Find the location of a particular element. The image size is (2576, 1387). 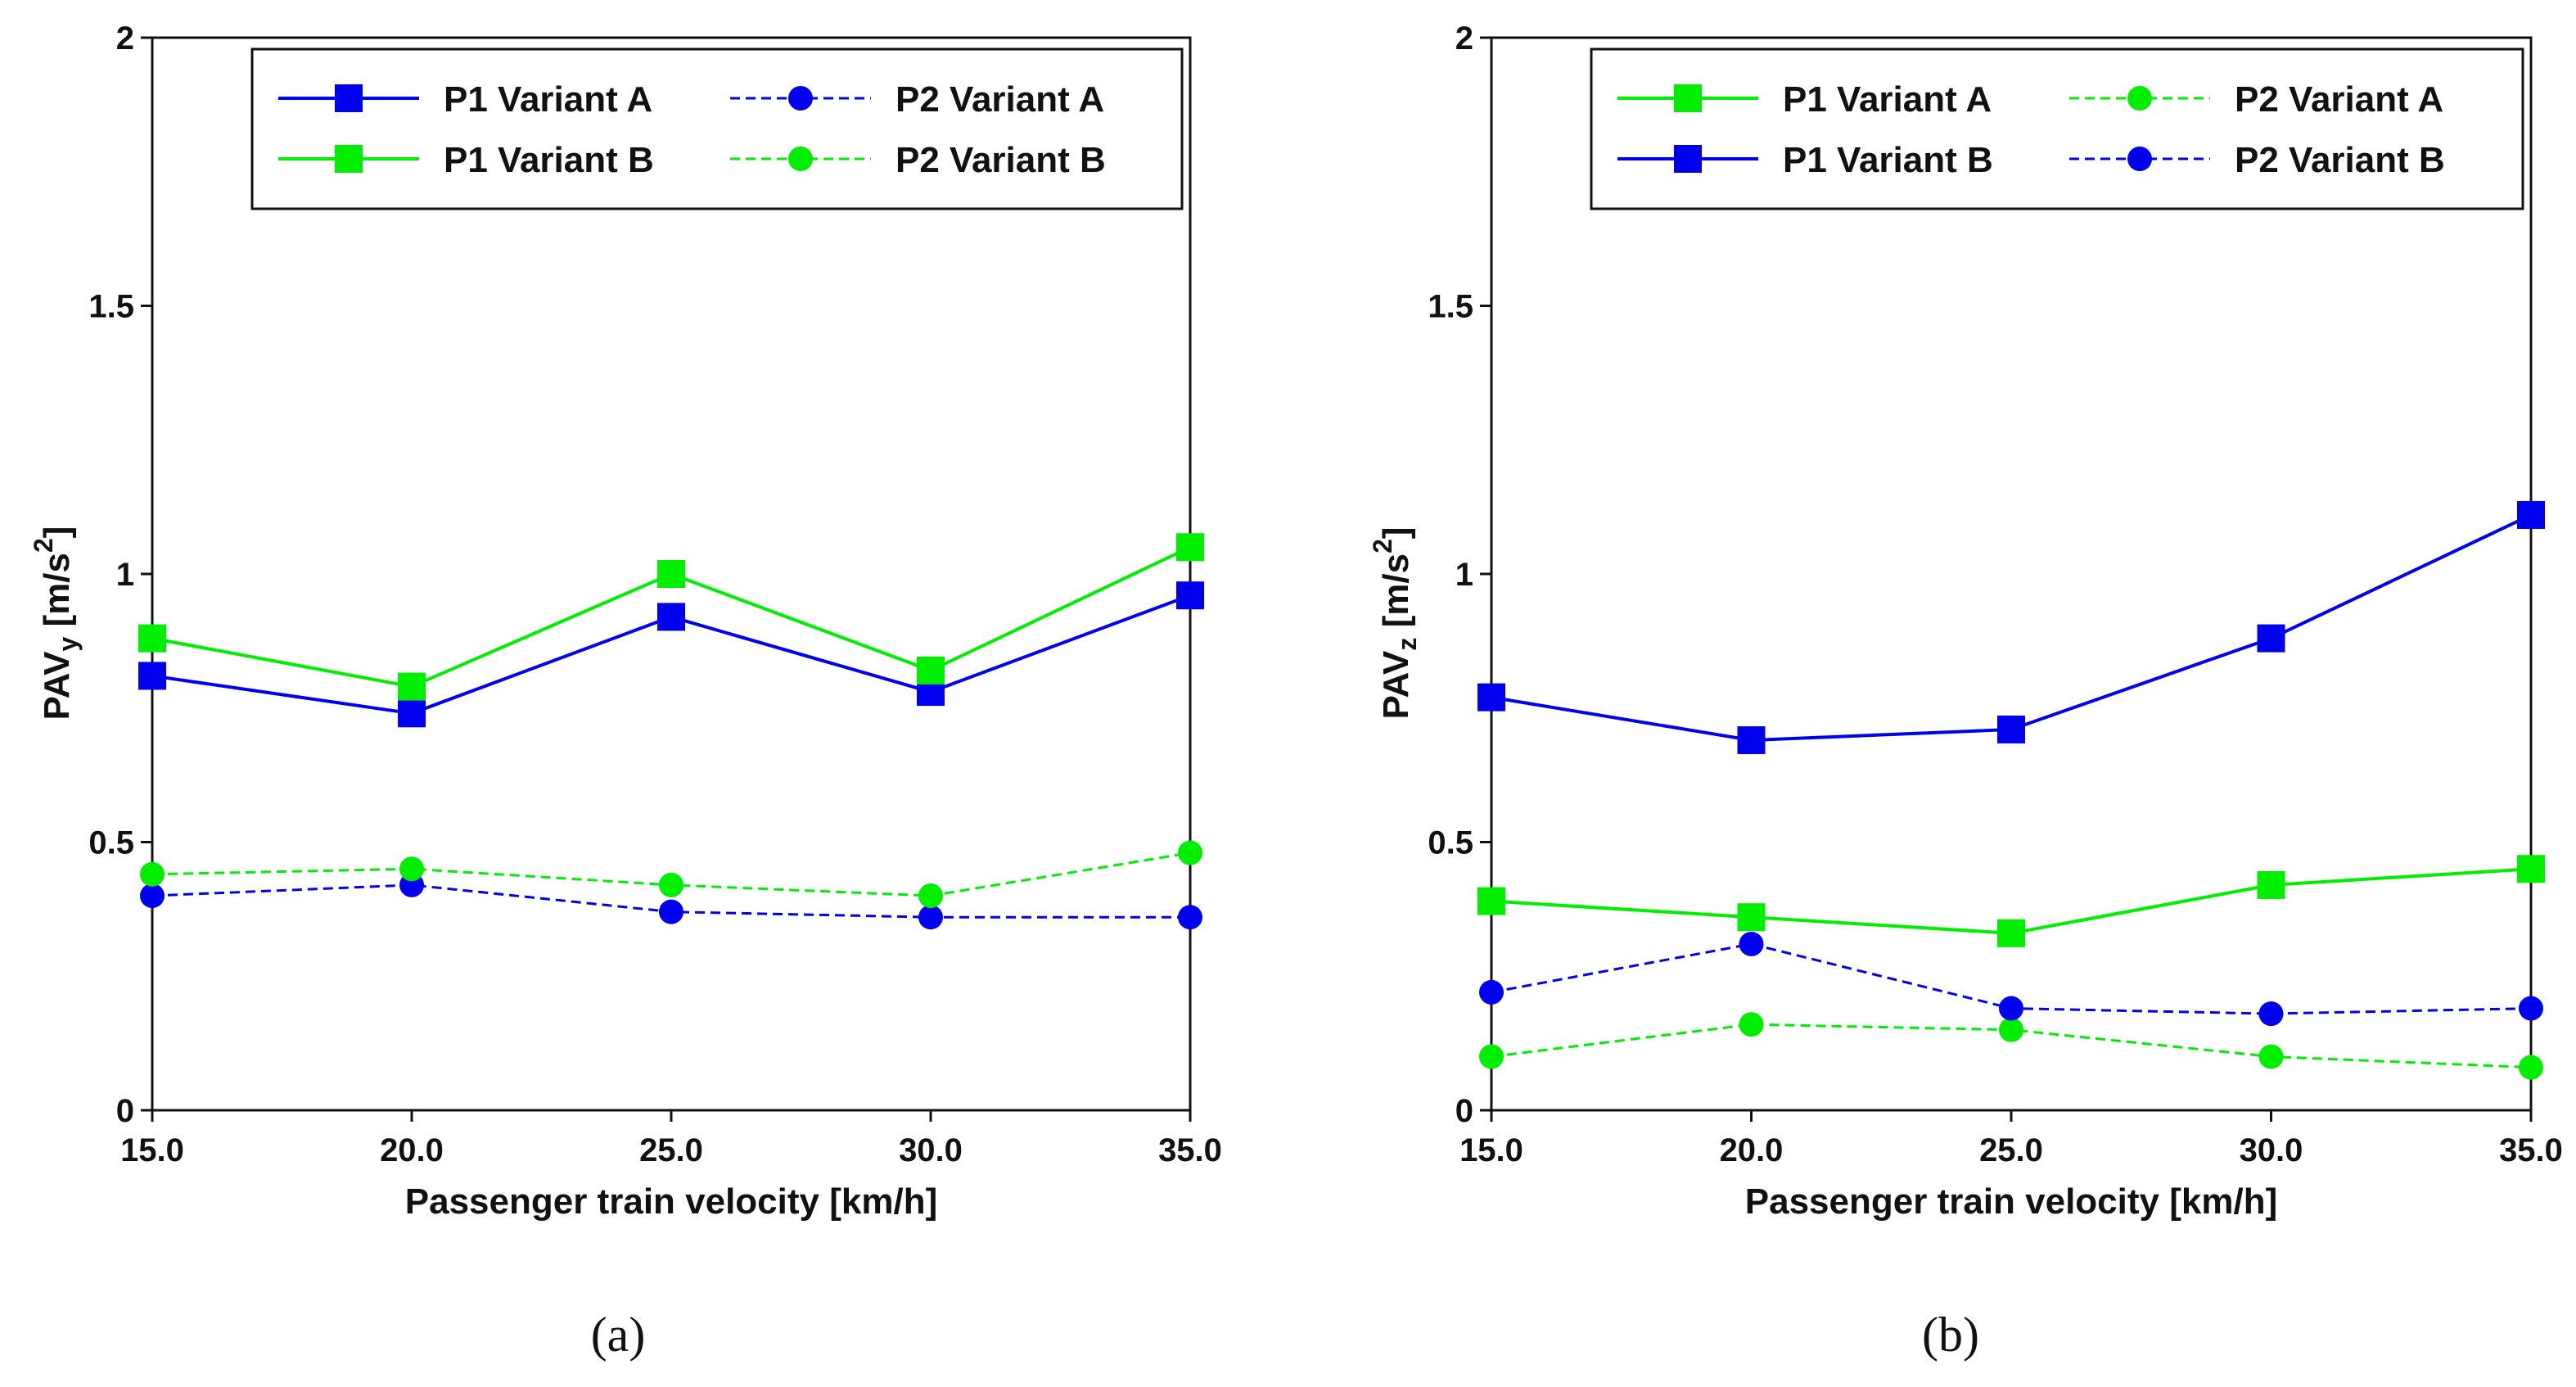

series-line is located at coordinates (2011, 628).